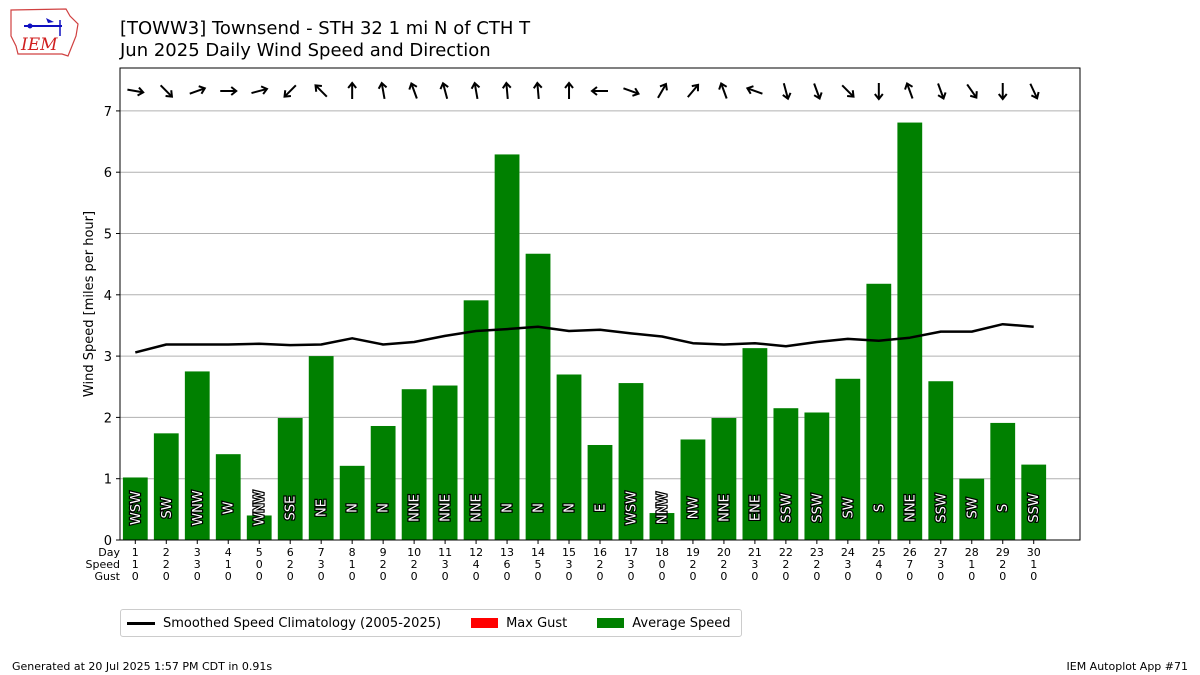 The image size is (1200, 675). Describe the element at coordinates (1003, 552) in the screenshot. I see `day-tick-label: 29` at that location.